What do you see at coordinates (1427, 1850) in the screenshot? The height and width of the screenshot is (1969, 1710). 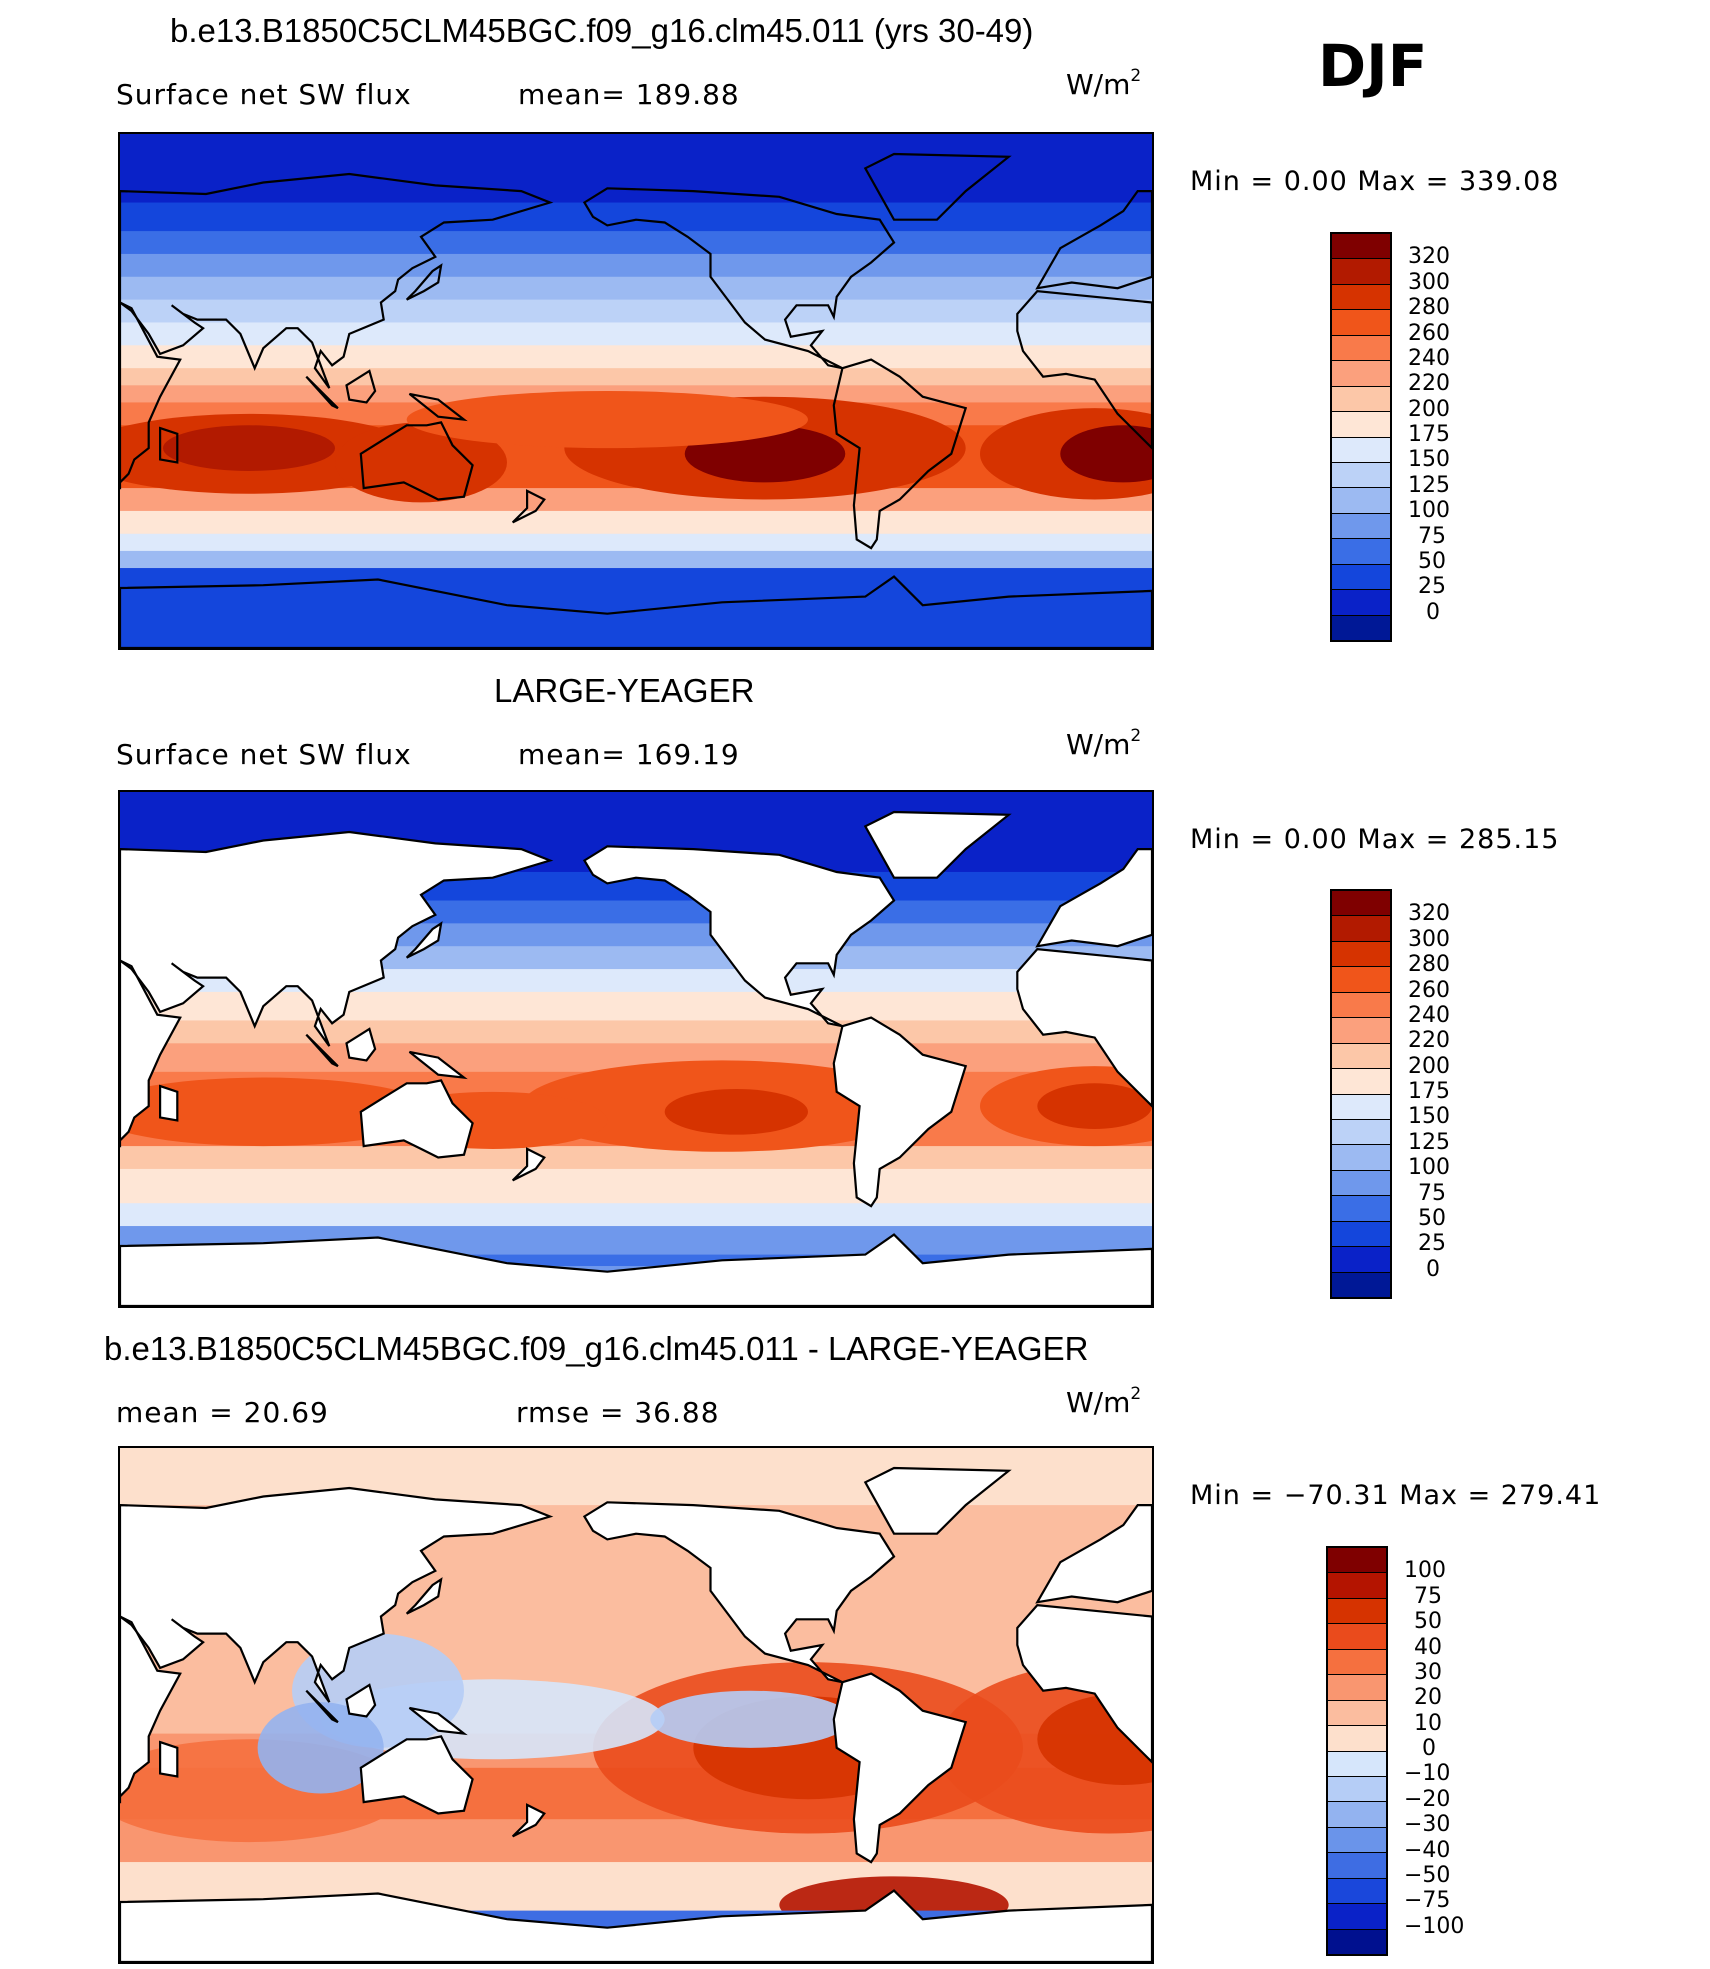 I see `panel3-colorbar-tick-label: −40` at bounding box center [1427, 1850].